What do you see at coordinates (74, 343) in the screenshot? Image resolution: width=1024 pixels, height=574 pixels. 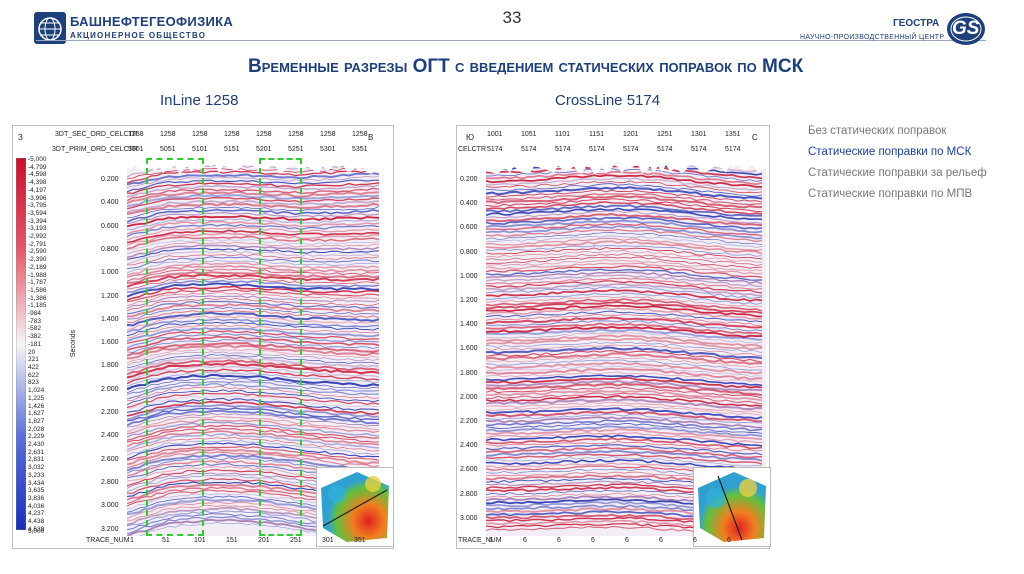 I see `inline-yaxis-label: Seconds` at bounding box center [74, 343].